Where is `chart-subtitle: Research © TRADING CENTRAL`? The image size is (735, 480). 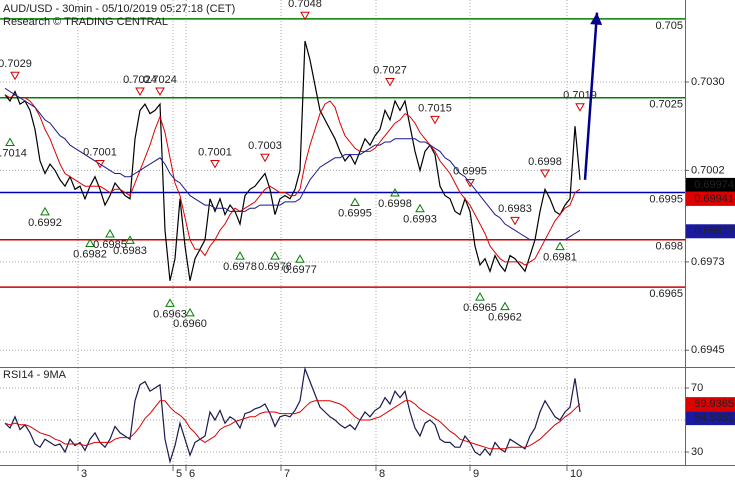
chart-subtitle: Research © TRADING CENTRAL is located at coordinates (85, 22).